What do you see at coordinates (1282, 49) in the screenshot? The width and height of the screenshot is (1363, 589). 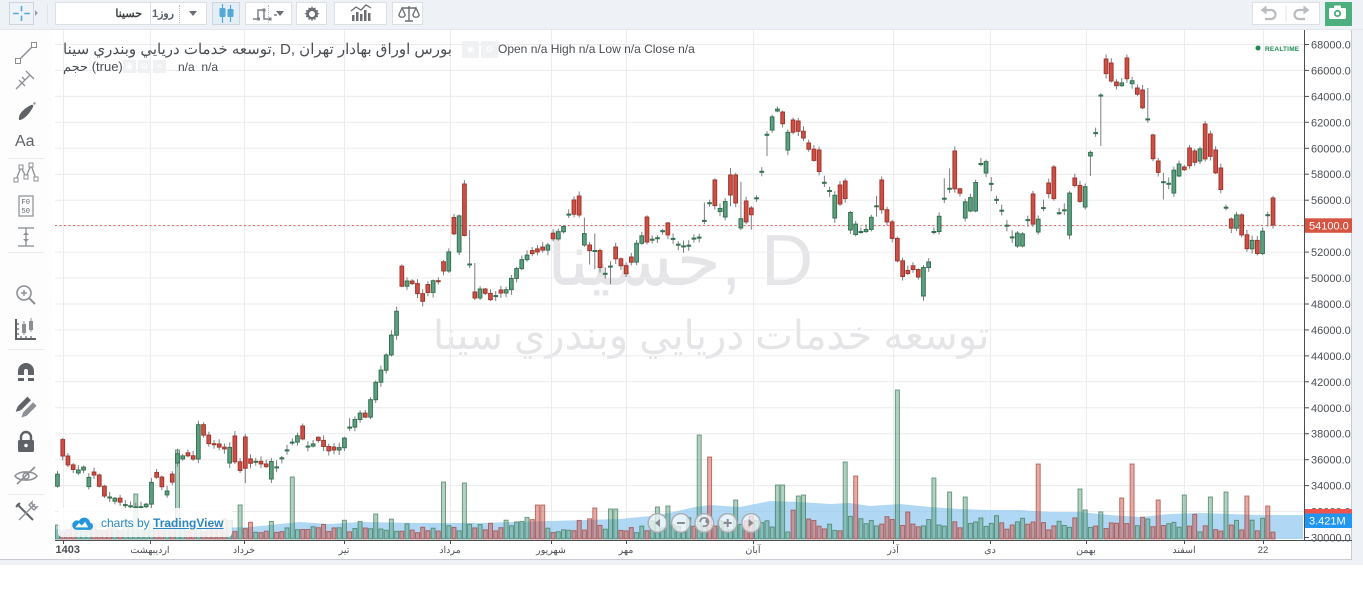 I see `svg-text: REALTIME` at bounding box center [1282, 49].